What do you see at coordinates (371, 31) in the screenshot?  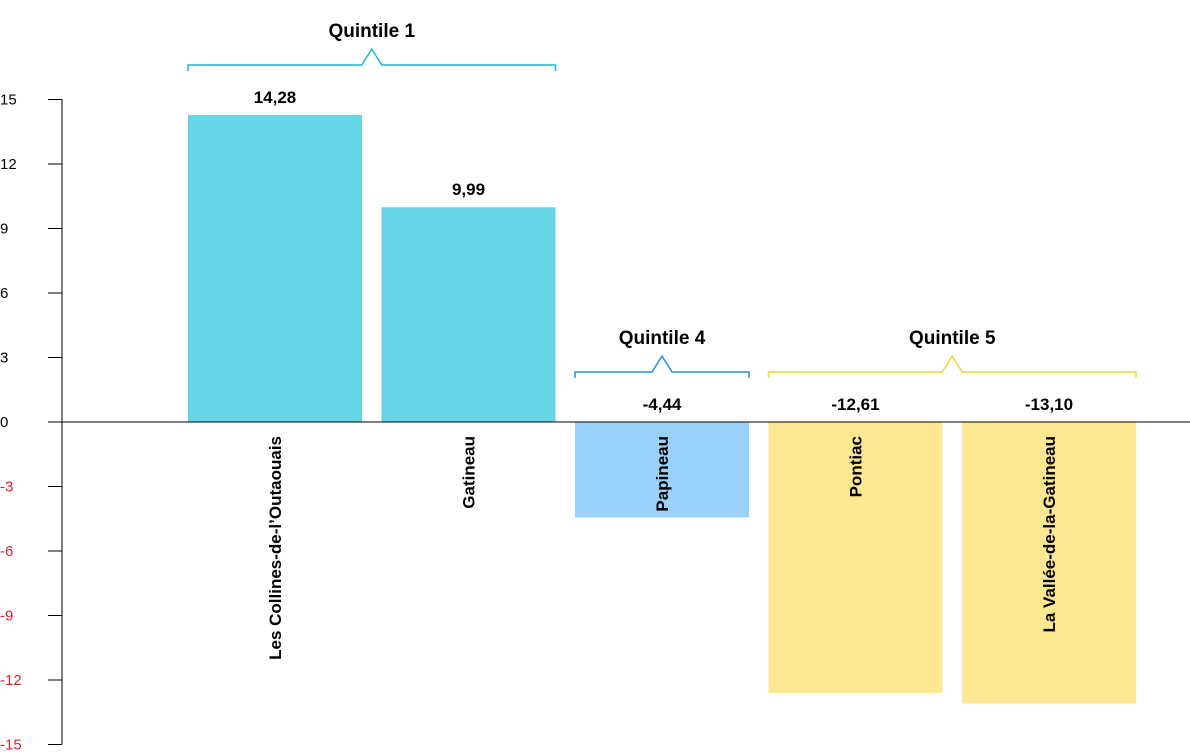 I see `group-label: Quintile 1` at bounding box center [371, 31].